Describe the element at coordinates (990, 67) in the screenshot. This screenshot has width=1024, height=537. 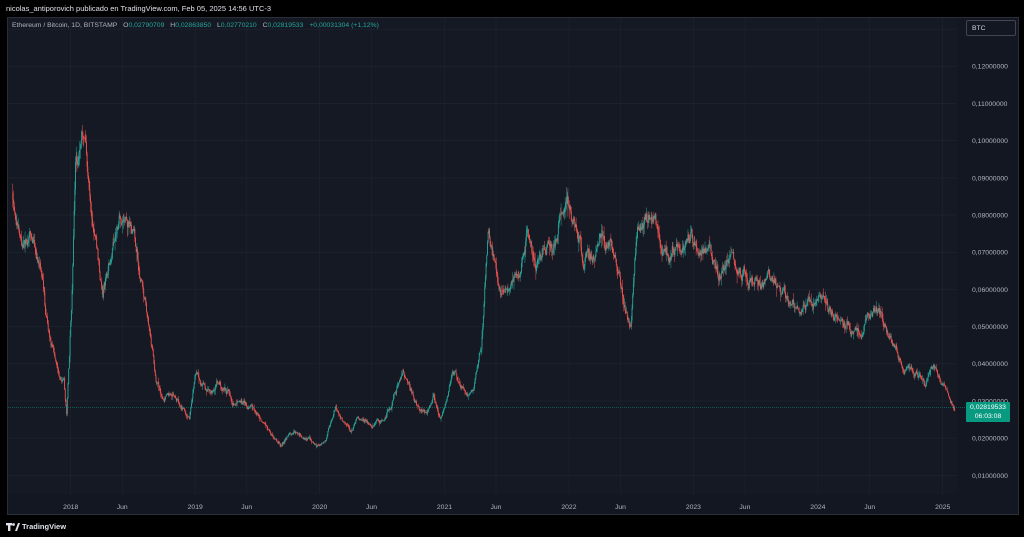
I see `y-tick-label: 0,12000000` at that location.